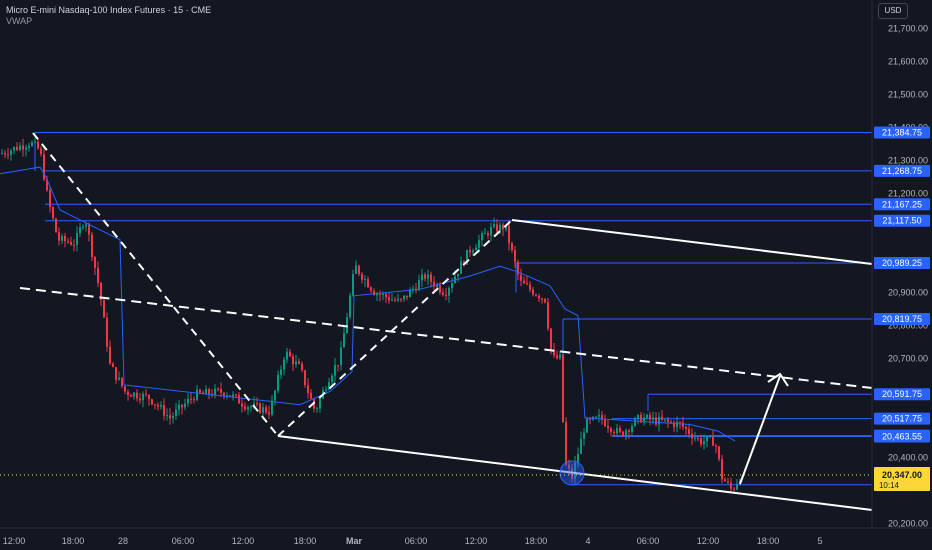 This screenshot has height=550, width=932. I want to click on price-level-badge-label: 20,989.25, so click(902, 263).